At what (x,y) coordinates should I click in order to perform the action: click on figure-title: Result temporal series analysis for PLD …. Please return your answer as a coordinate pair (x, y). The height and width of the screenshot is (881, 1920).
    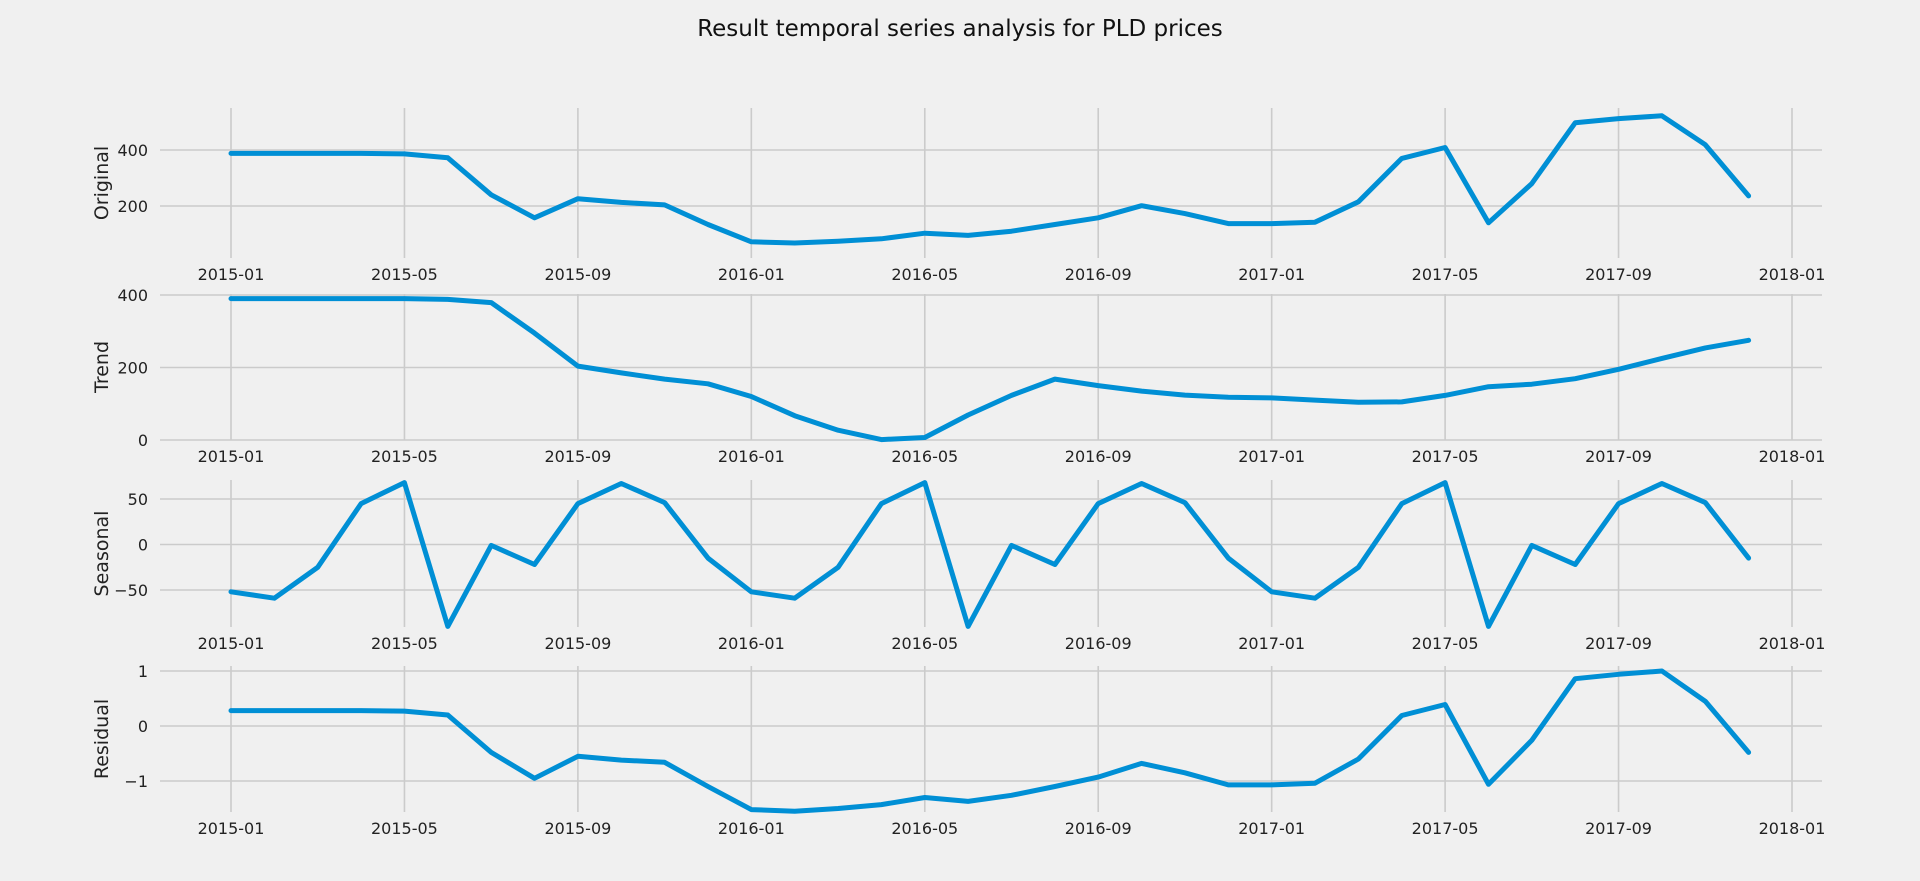
    Looking at the image, I should click on (960, 29).